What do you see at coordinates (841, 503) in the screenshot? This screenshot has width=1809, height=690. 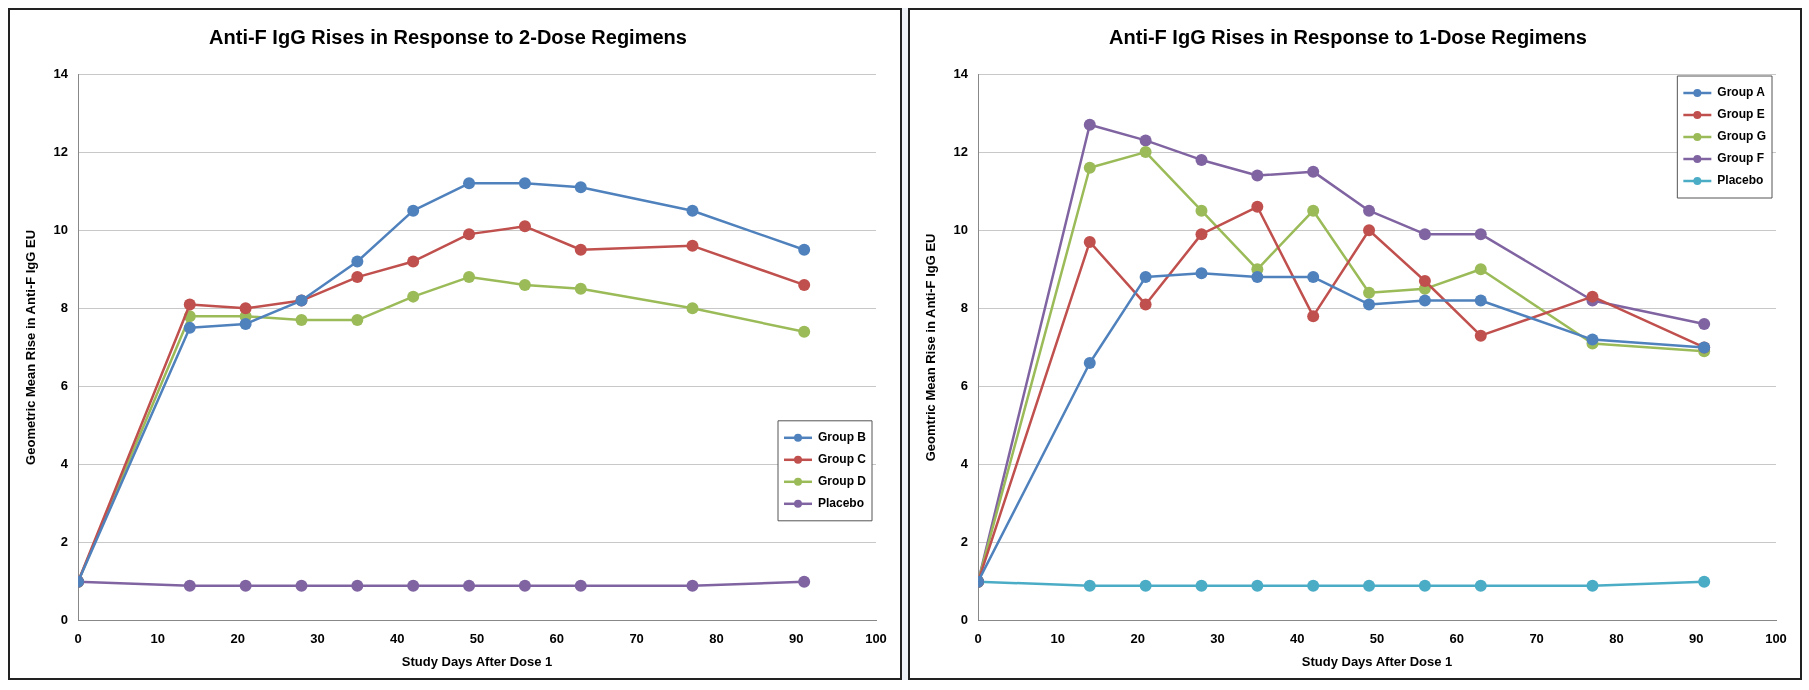 I see `legend-label: Placebo` at bounding box center [841, 503].